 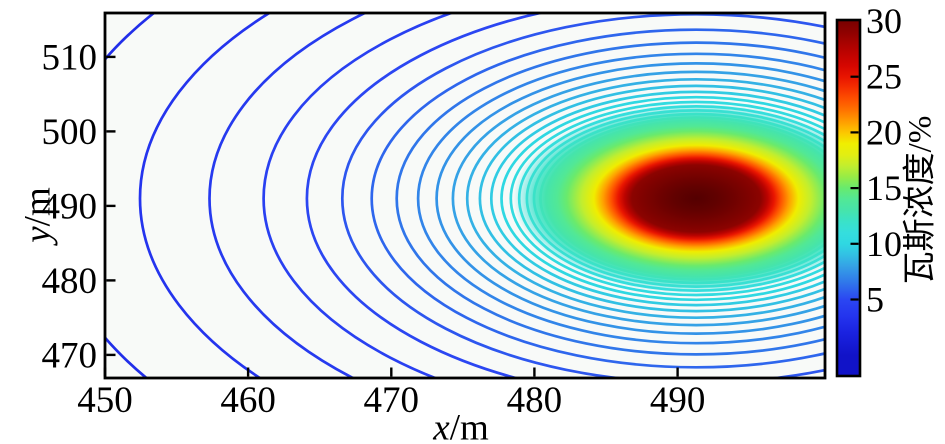 What do you see at coordinates (392, 400) in the screenshot?
I see `x-axis-tick-label: 470` at bounding box center [392, 400].